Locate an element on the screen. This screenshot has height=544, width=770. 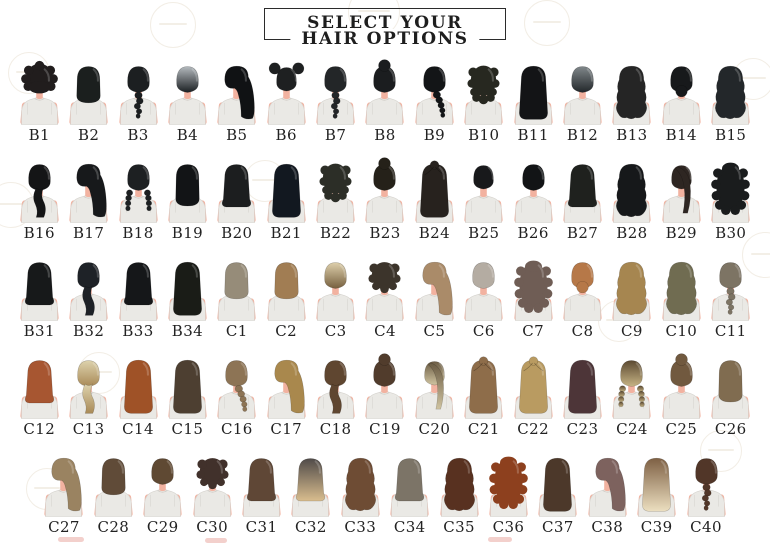
hair-option-C25: C25 is located at coordinates (681, 397).